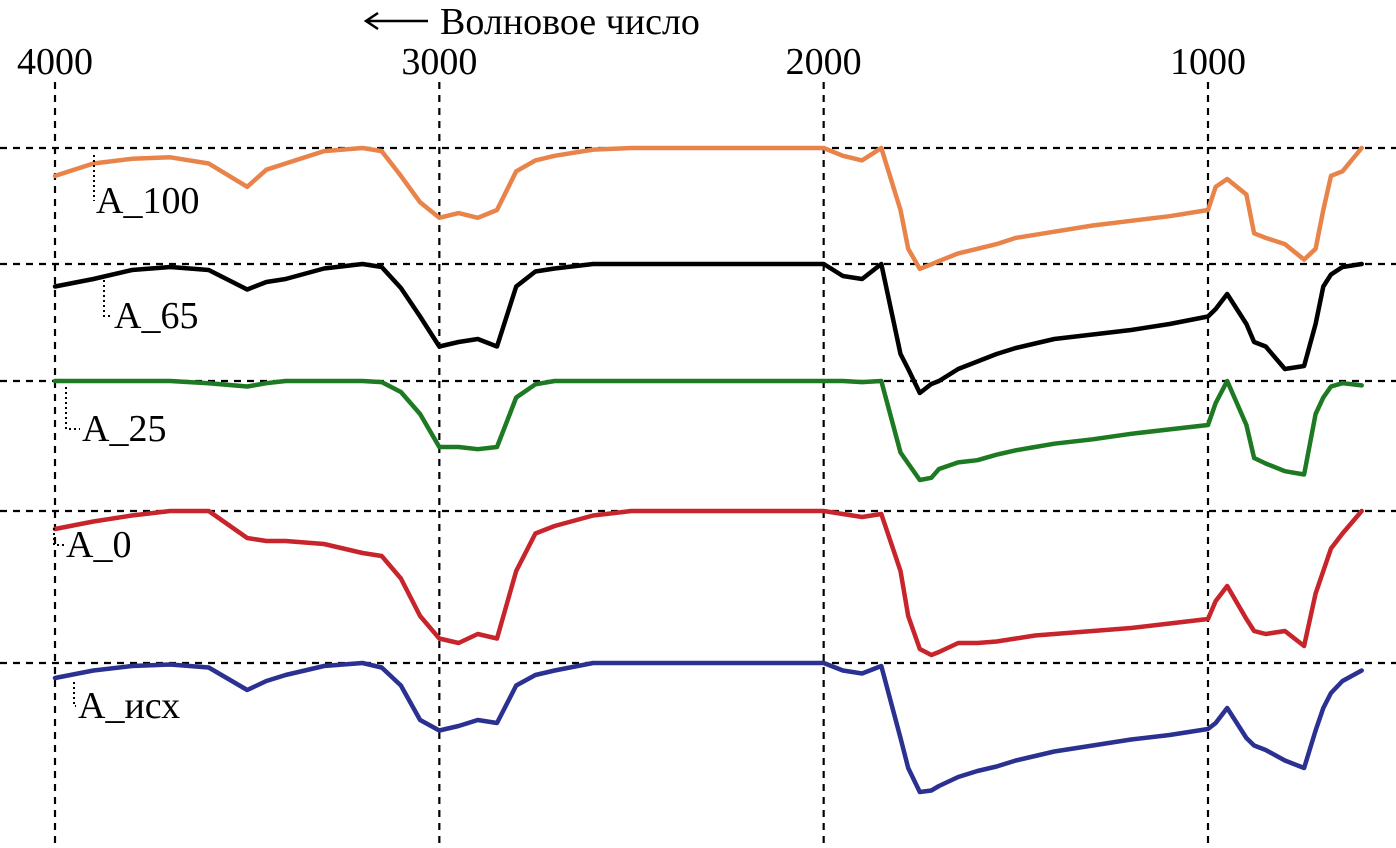  What do you see at coordinates (824, 62) in the screenshot?
I see `x-tick-label: 2000` at bounding box center [824, 62].